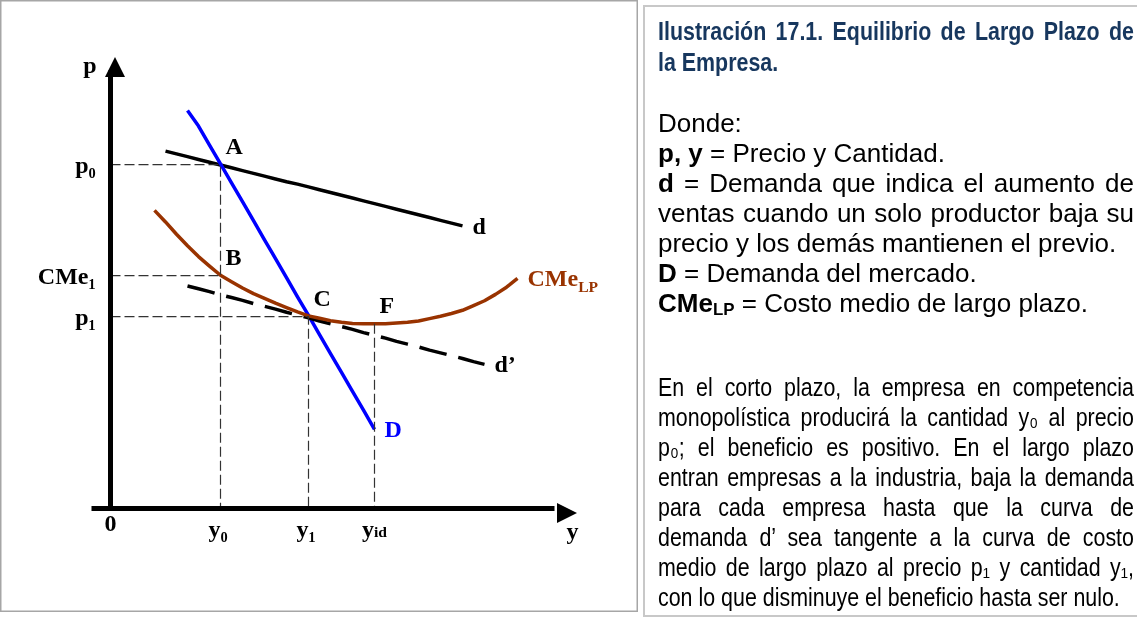 The width and height of the screenshot is (1137, 618). Describe the element at coordinates (110, 522) in the screenshot. I see `x-tick-label: 0` at that location.